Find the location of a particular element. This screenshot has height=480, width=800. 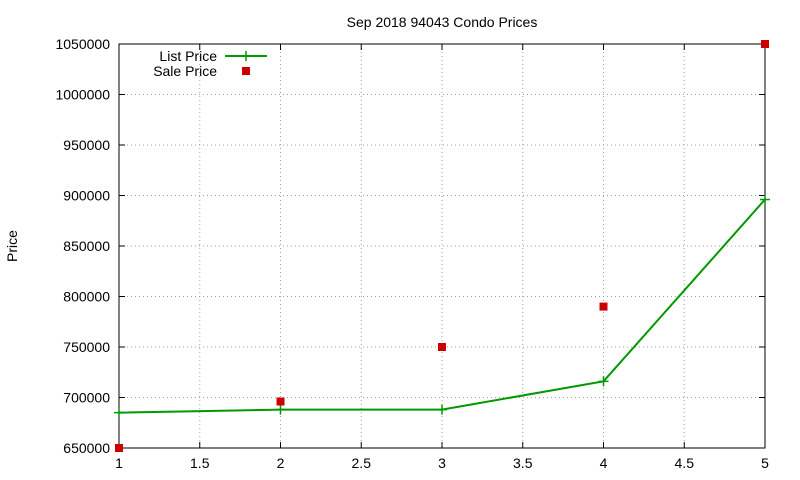

x-tick-label: 3.5 is located at coordinates (523, 463).